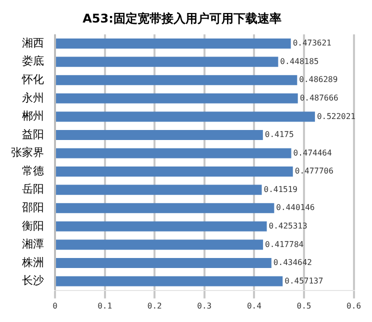  What do you see at coordinates (33, 189) in the screenshot?
I see `y-tick-label: 岳阳` at bounding box center [33, 189].